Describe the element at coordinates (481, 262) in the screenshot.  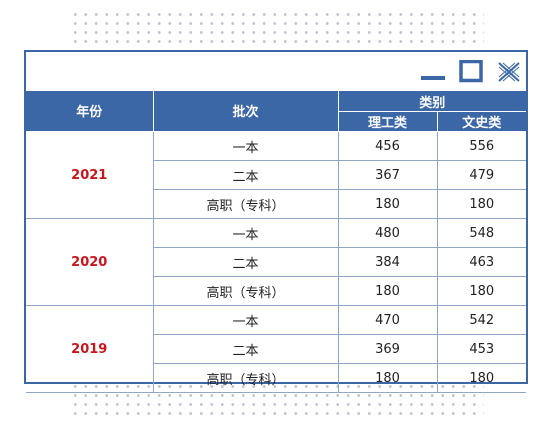
I see `arts-score-cell: 463` at that location.